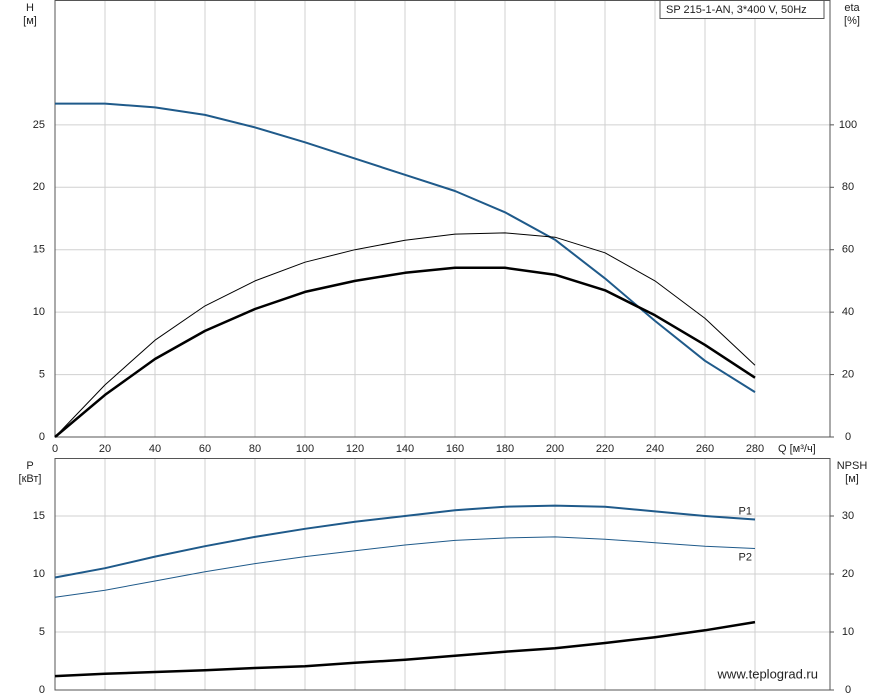 The width and height of the screenshot is (887, 700). I want to click on x-tick-label: 100, so click(305, 449).